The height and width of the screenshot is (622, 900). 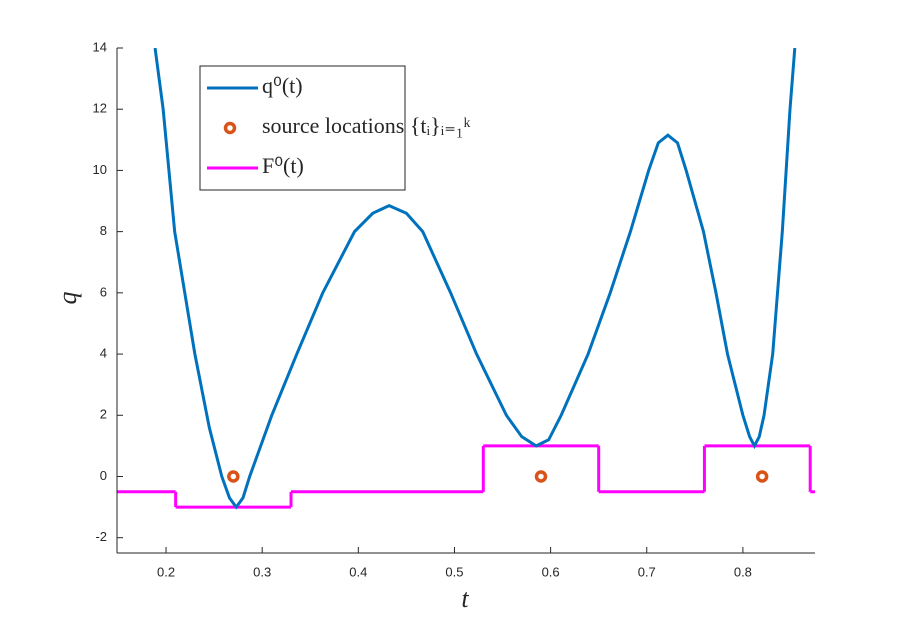 What do you see at coordinates (166, 571) in the screenshot?
I see `x-tick-label: 0.2` at bounding box center [166, 571].